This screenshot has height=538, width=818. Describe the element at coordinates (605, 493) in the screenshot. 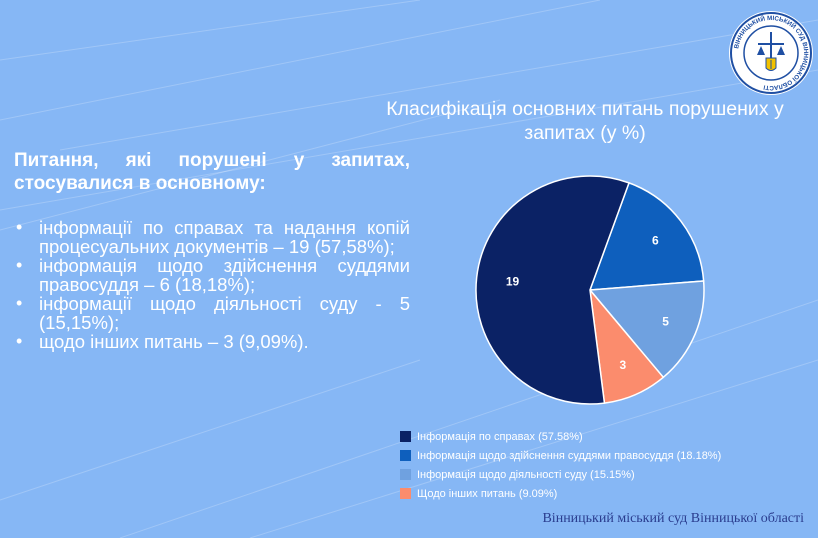

I see `legend-item: Щодо інших питань (9.09%)` at that location.